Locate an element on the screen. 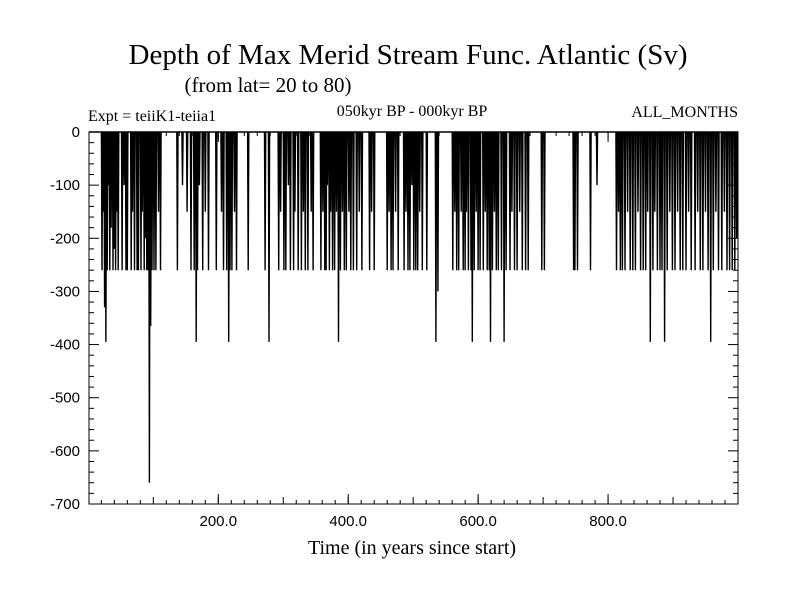 This screenshot has height=600, width=800. y-tick-label: -500 is located at coordinates (65, 398).